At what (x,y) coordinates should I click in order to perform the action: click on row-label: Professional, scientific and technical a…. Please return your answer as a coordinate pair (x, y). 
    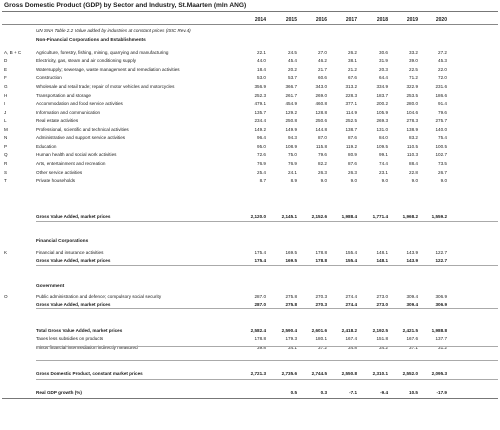
    Looking at the image, I should click on (82, 129).